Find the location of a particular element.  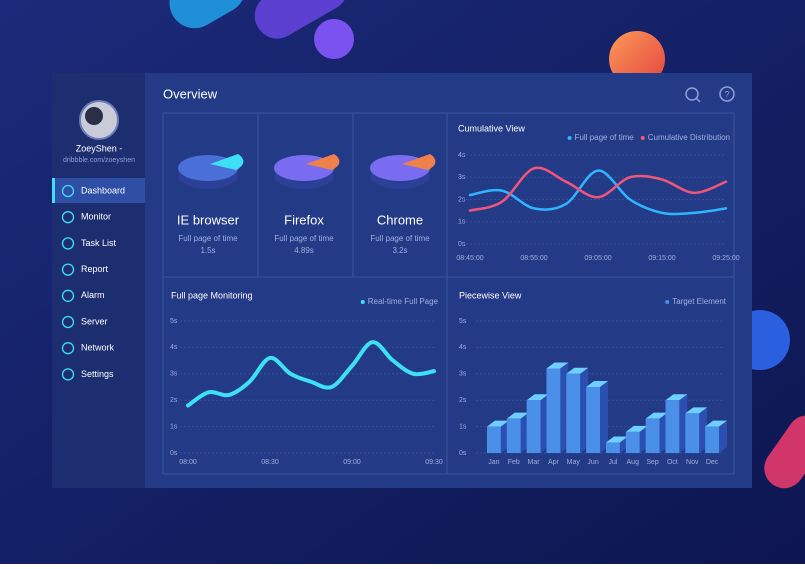

y-tick-label: 0s is located at coordinates (174, 453).